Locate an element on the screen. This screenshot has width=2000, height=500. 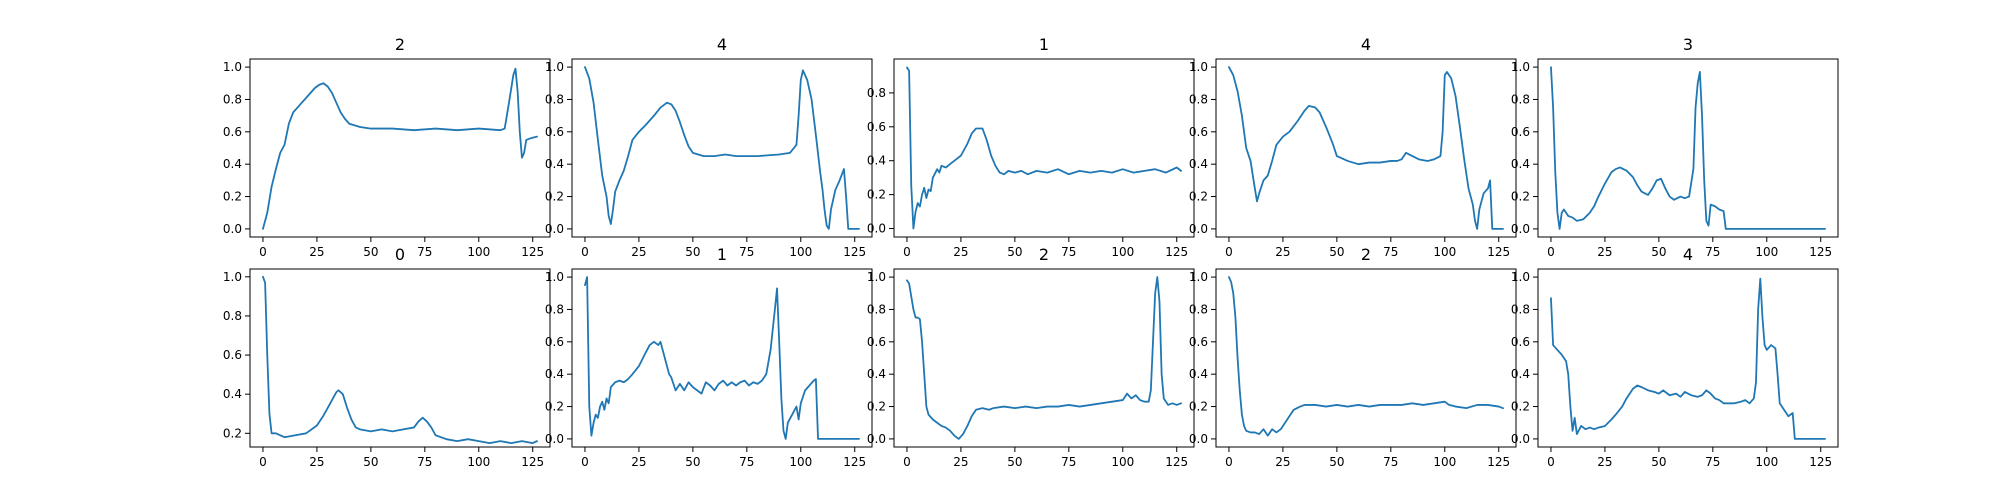
subplot-3: 1 0 25 50 75 100 125 0.0 0.2 0.4 0.6 0.8 is located at coordinates (1031, 147).